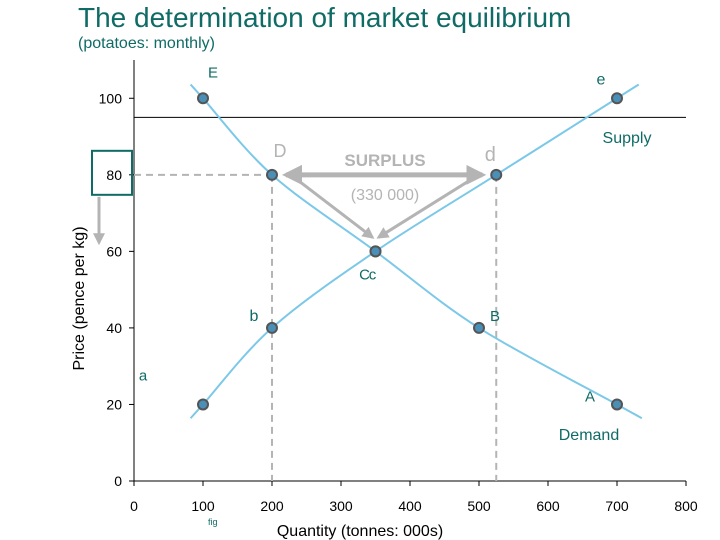  What do you see at coordinates (143, 375) in the screenshot?
I see `supply-point-label: a` at bounding box center [143, 375].